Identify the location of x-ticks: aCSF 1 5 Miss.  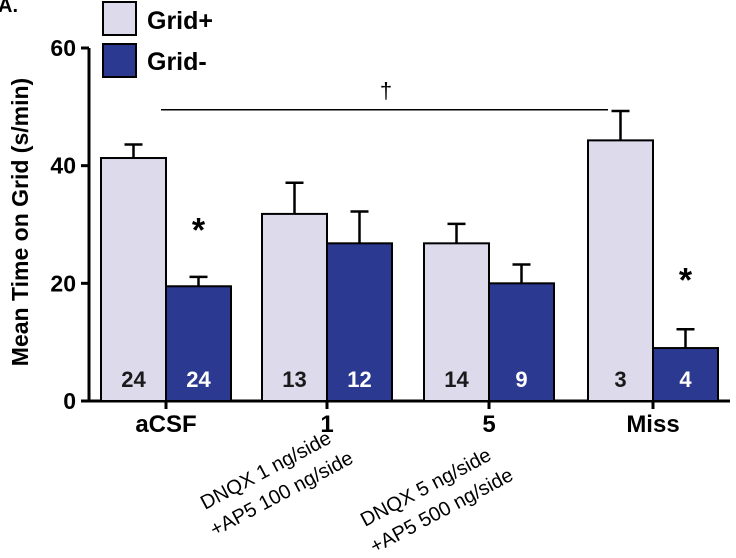
(407, 419).